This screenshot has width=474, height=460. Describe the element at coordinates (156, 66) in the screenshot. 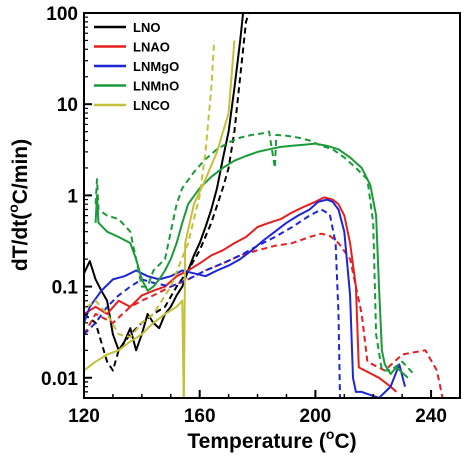

I see `legend-label-lnmgo: LNMgO` at that location.